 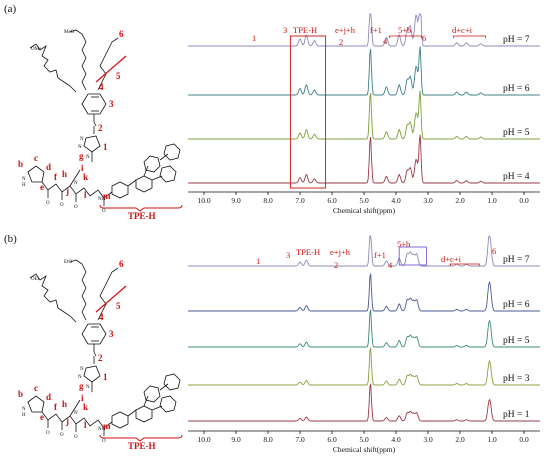 I want to click on label-2-b: 2, so click(x=100, y=358).